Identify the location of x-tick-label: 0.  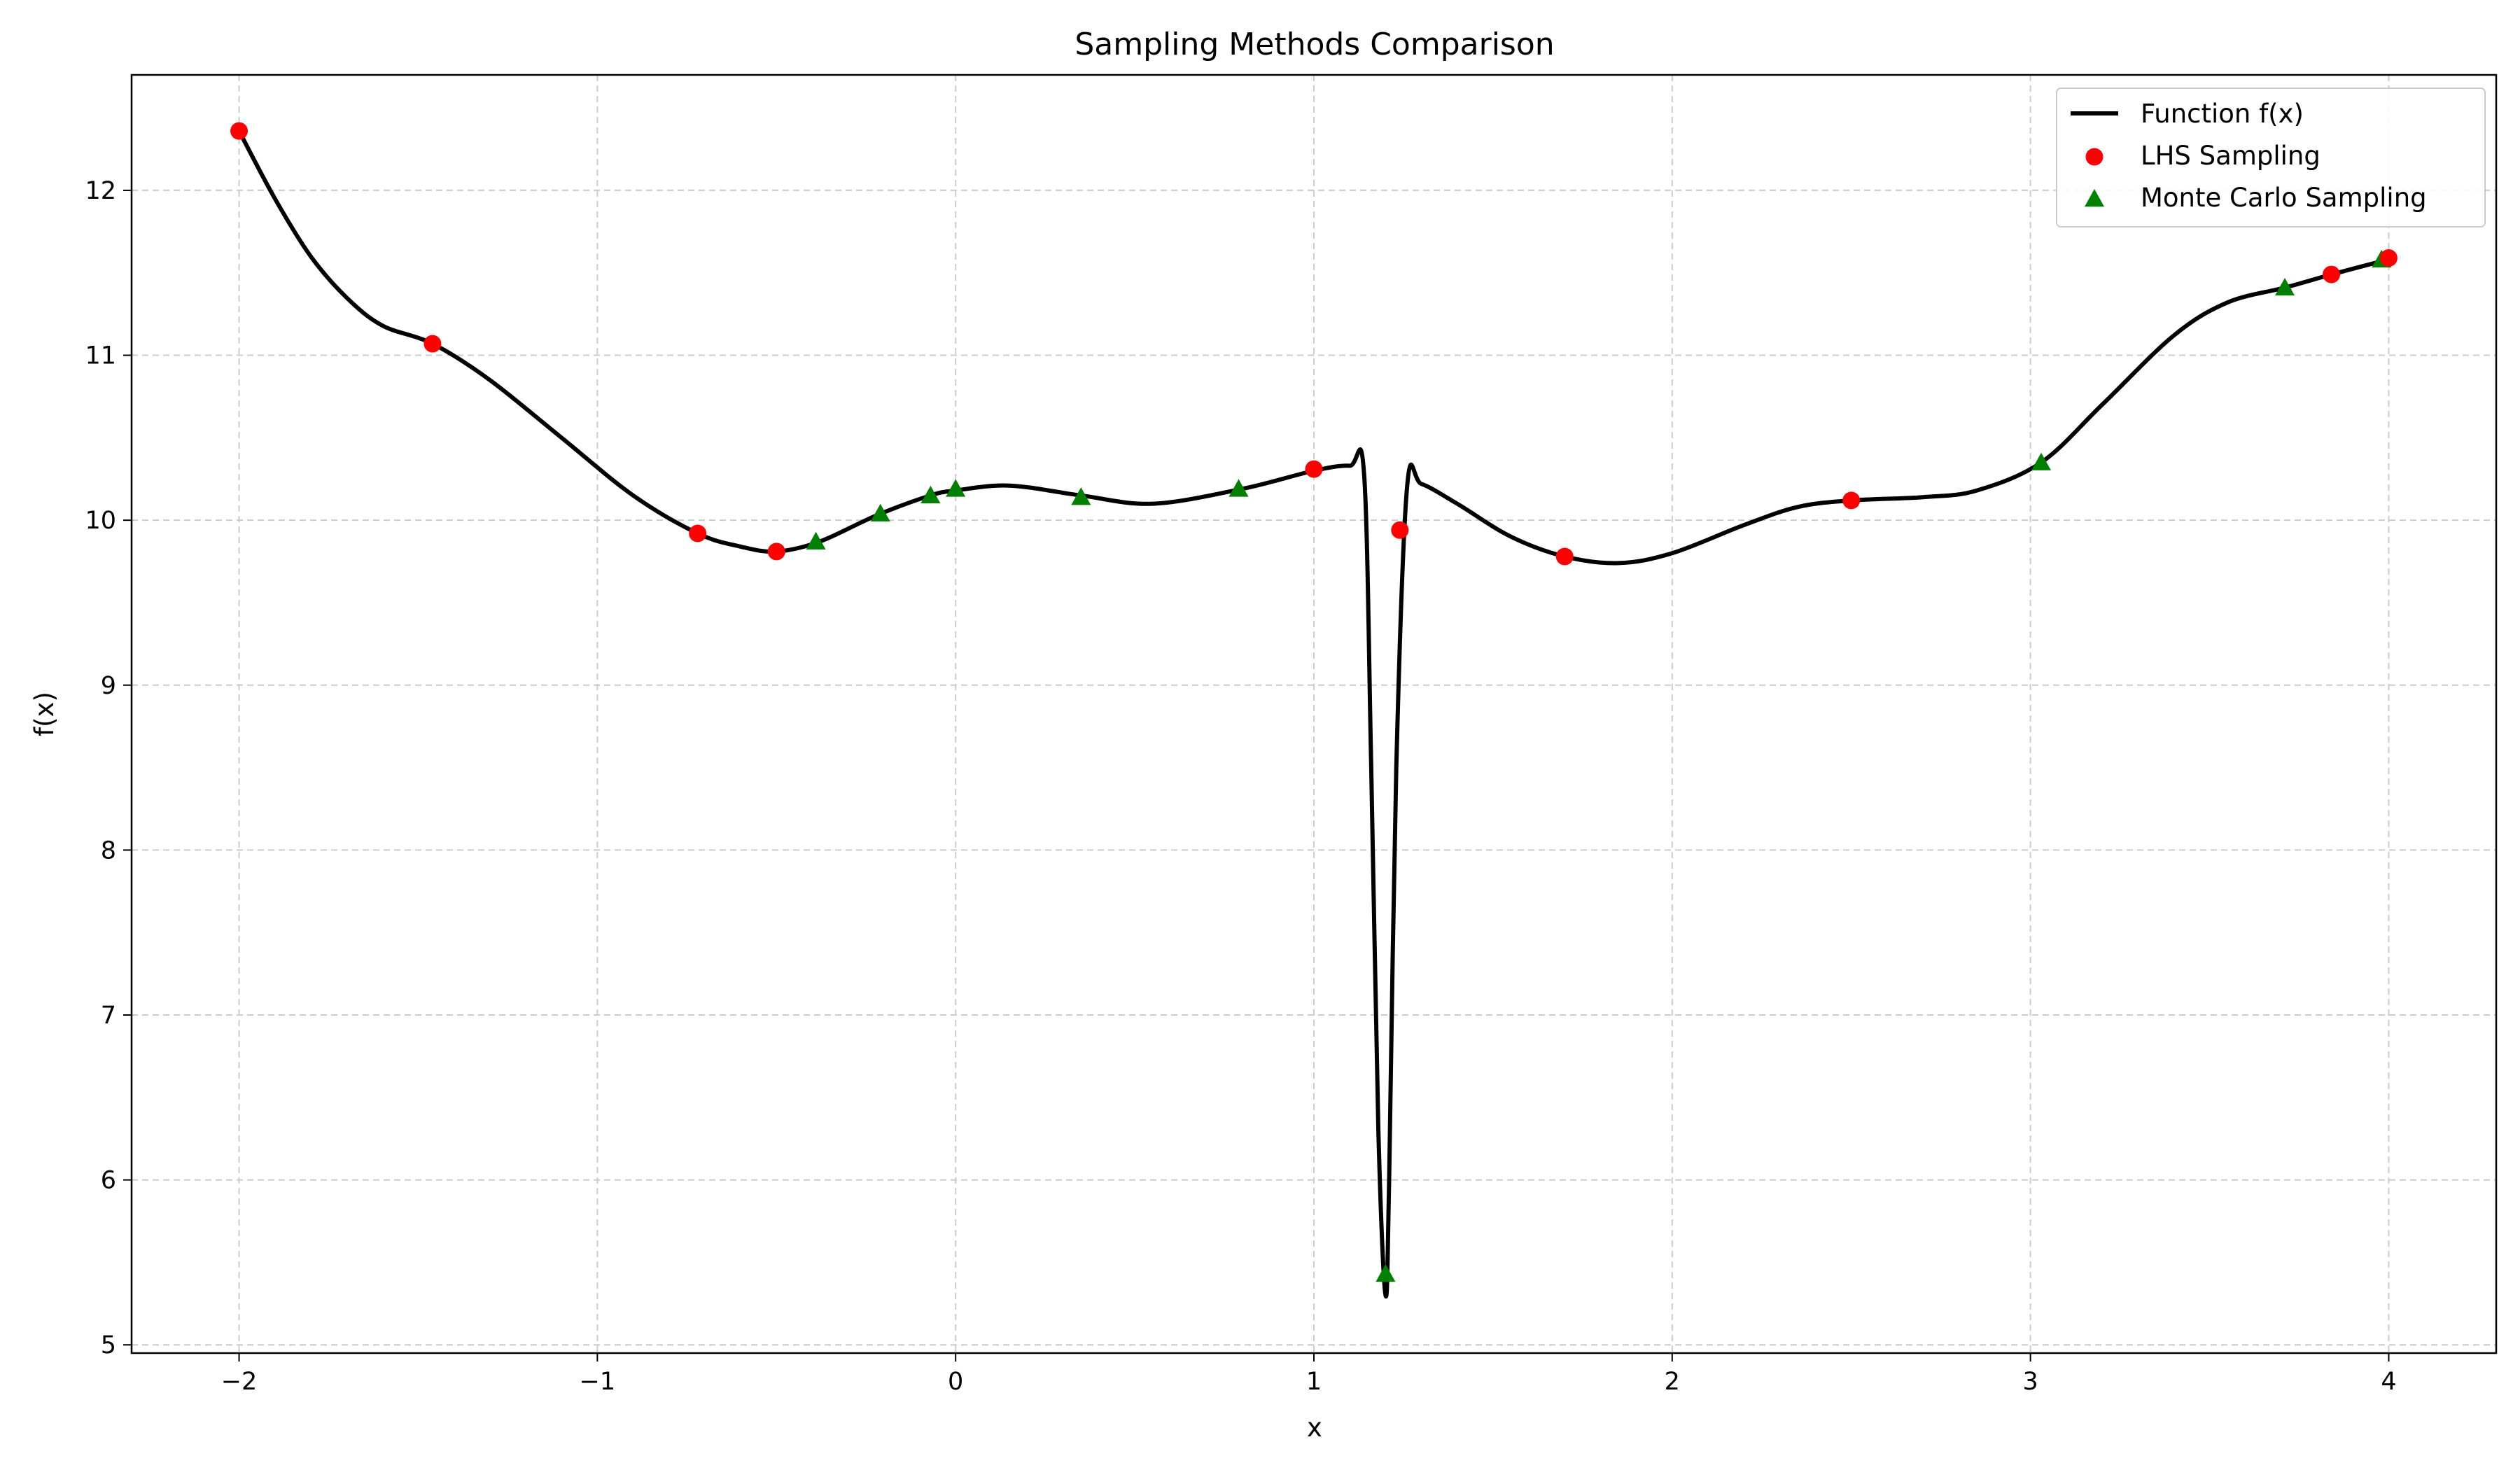
(955, 1382).